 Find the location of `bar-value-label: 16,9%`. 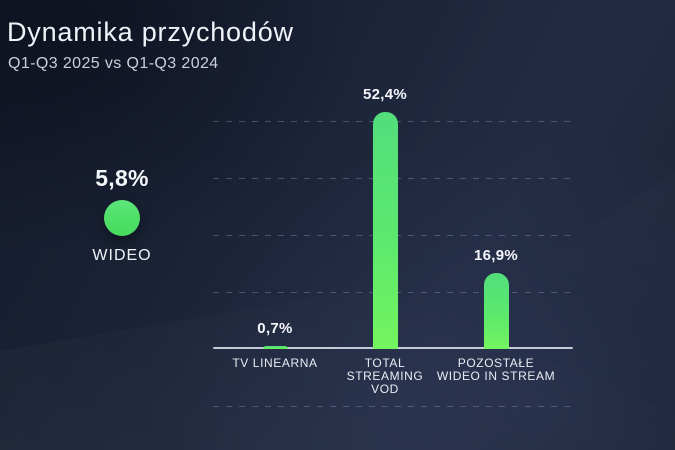

bar-value-label: 16,9% is located at coordinates (496, 255).